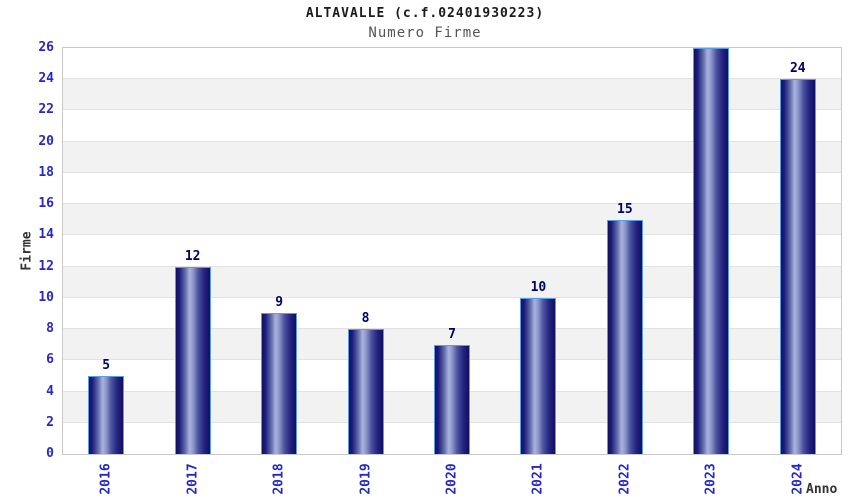 The height and width of the screenshot is (500, 850). Describe the element at coordinates (192, 360) in the screenshot. I see `bar-2017` at that location.